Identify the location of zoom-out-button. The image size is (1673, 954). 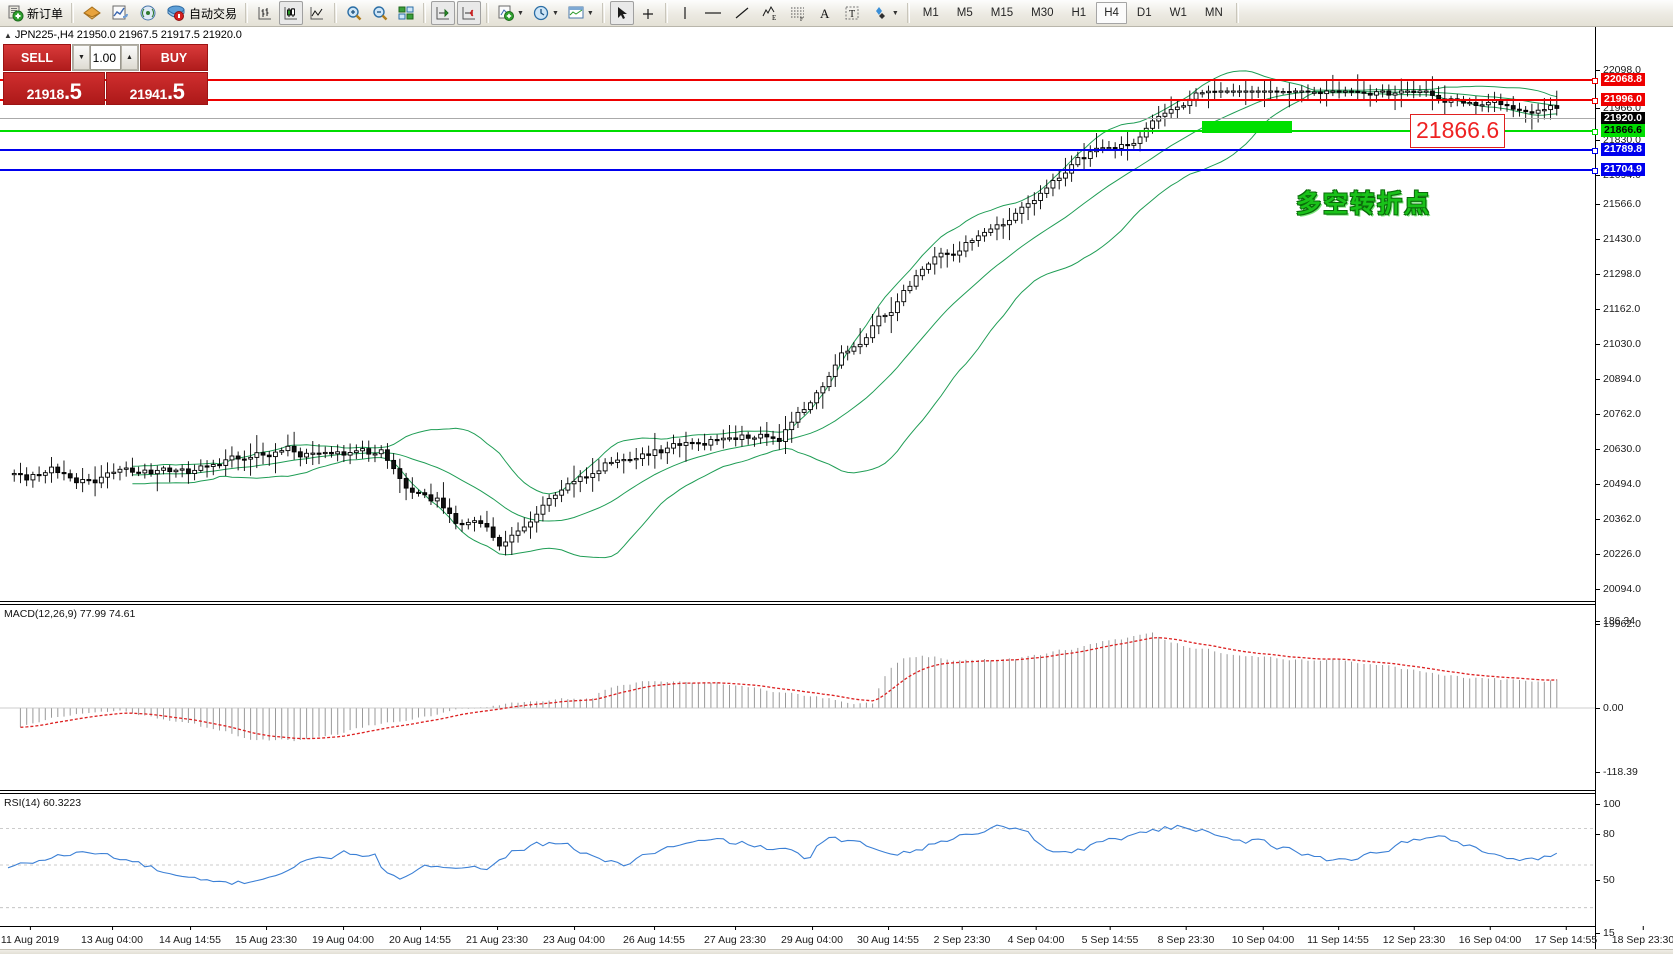
(380, 13).